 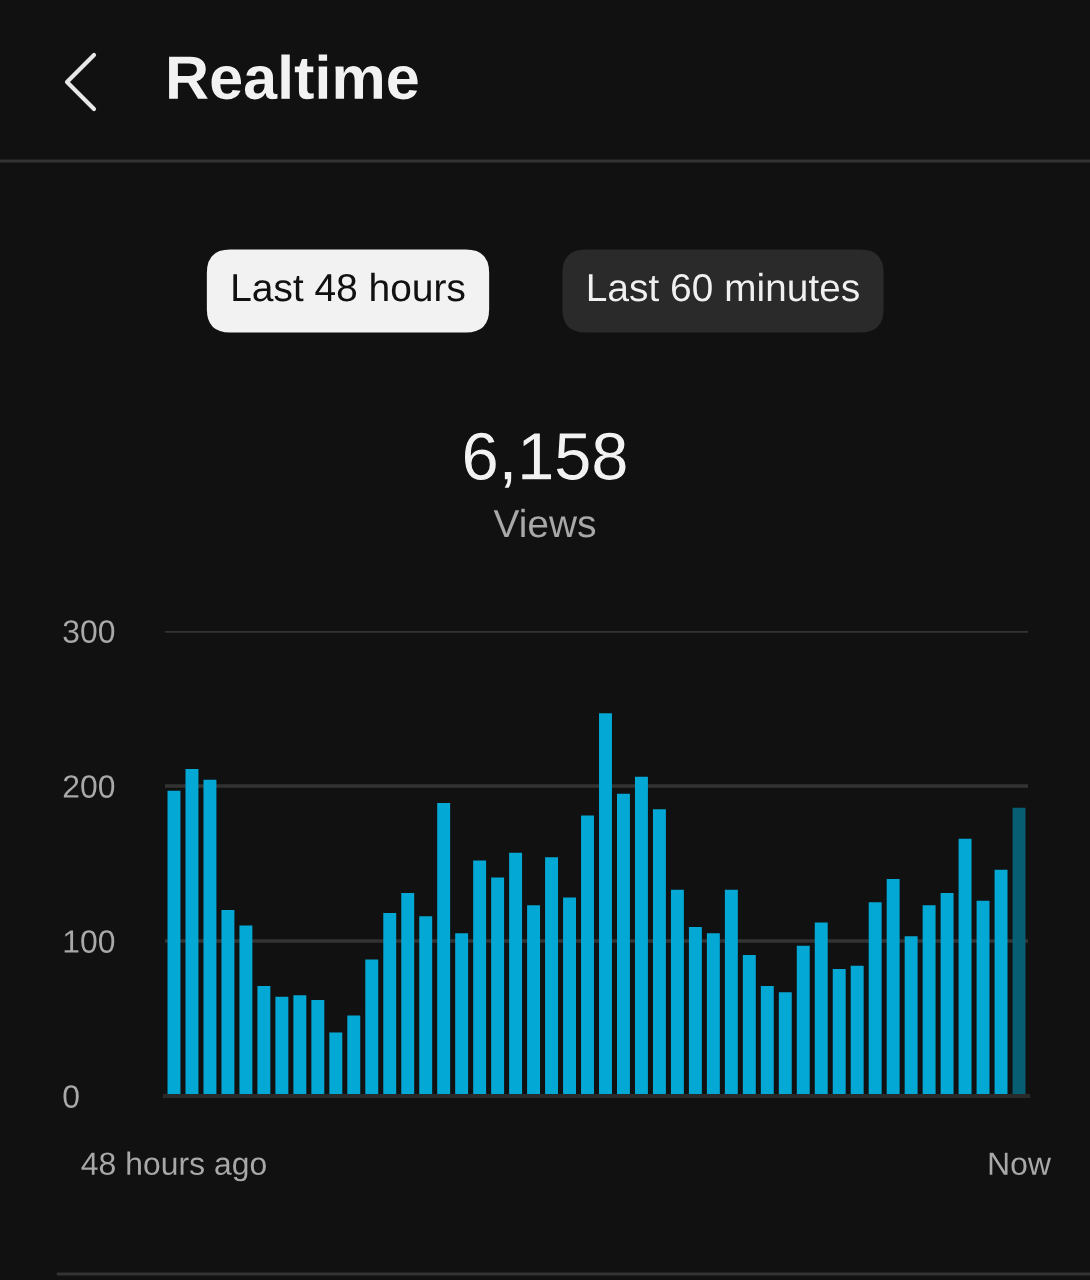 I want to click on text: 6,158, so click(x=545, y=460).